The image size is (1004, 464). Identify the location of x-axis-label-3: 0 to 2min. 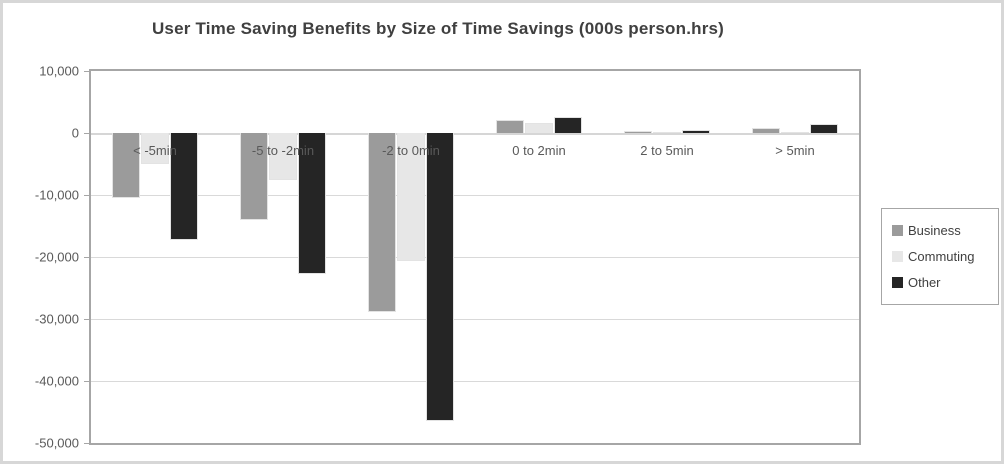
(539, 150).